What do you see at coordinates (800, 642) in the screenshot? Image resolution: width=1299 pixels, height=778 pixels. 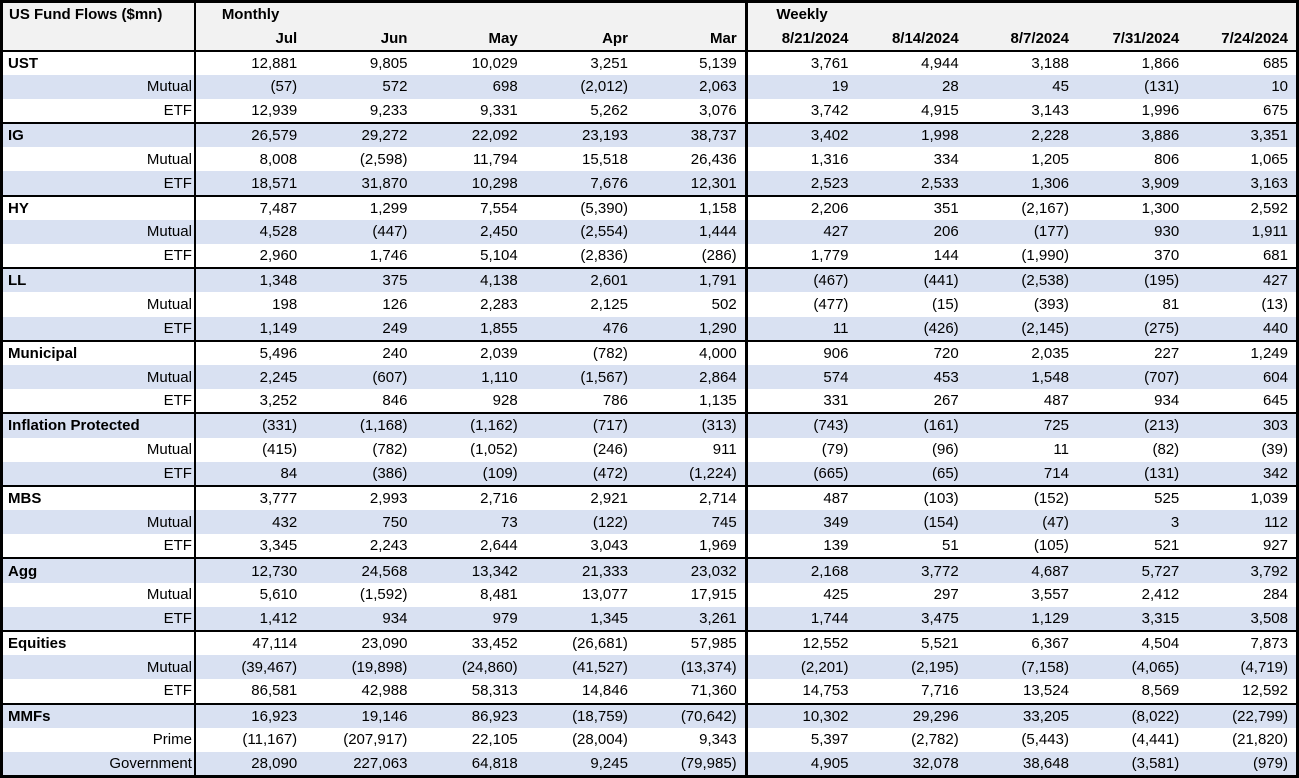 I see `cell-value: 12,552` at bounding box center [800, 642].